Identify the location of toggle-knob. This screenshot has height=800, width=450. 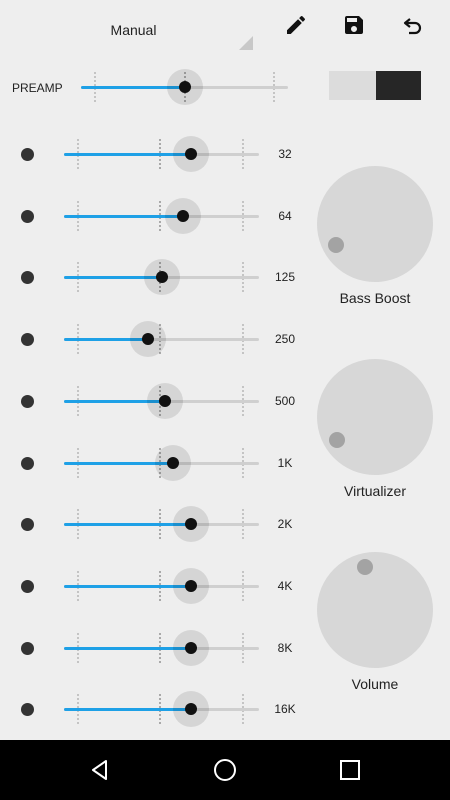
(398, 85).